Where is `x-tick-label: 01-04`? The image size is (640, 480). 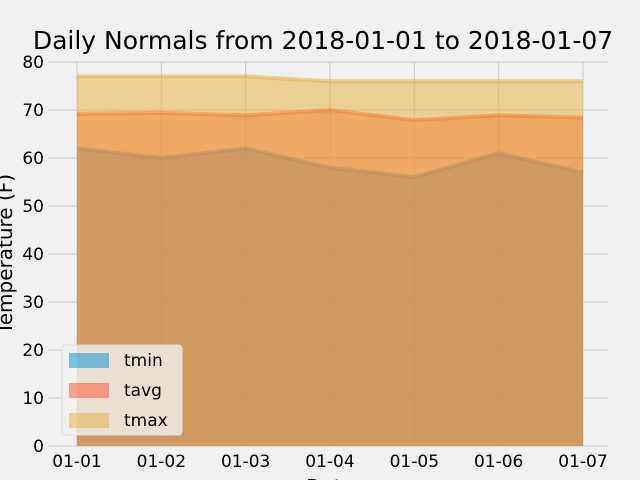 x-tick-label: 01-04 is located at coordinates (329, 462).